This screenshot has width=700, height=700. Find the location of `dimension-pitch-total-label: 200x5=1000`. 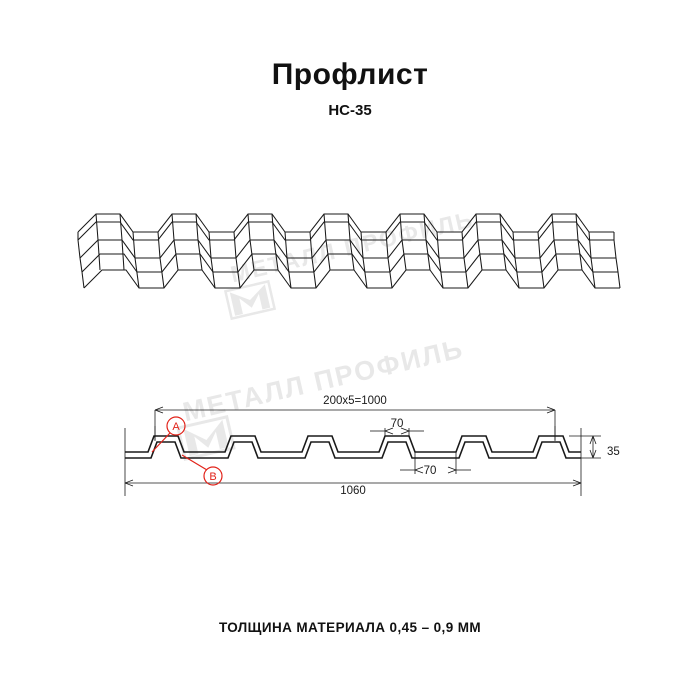

dimension-pitch-total-label: 200x5=1000 is located at coordinates (355, 401).